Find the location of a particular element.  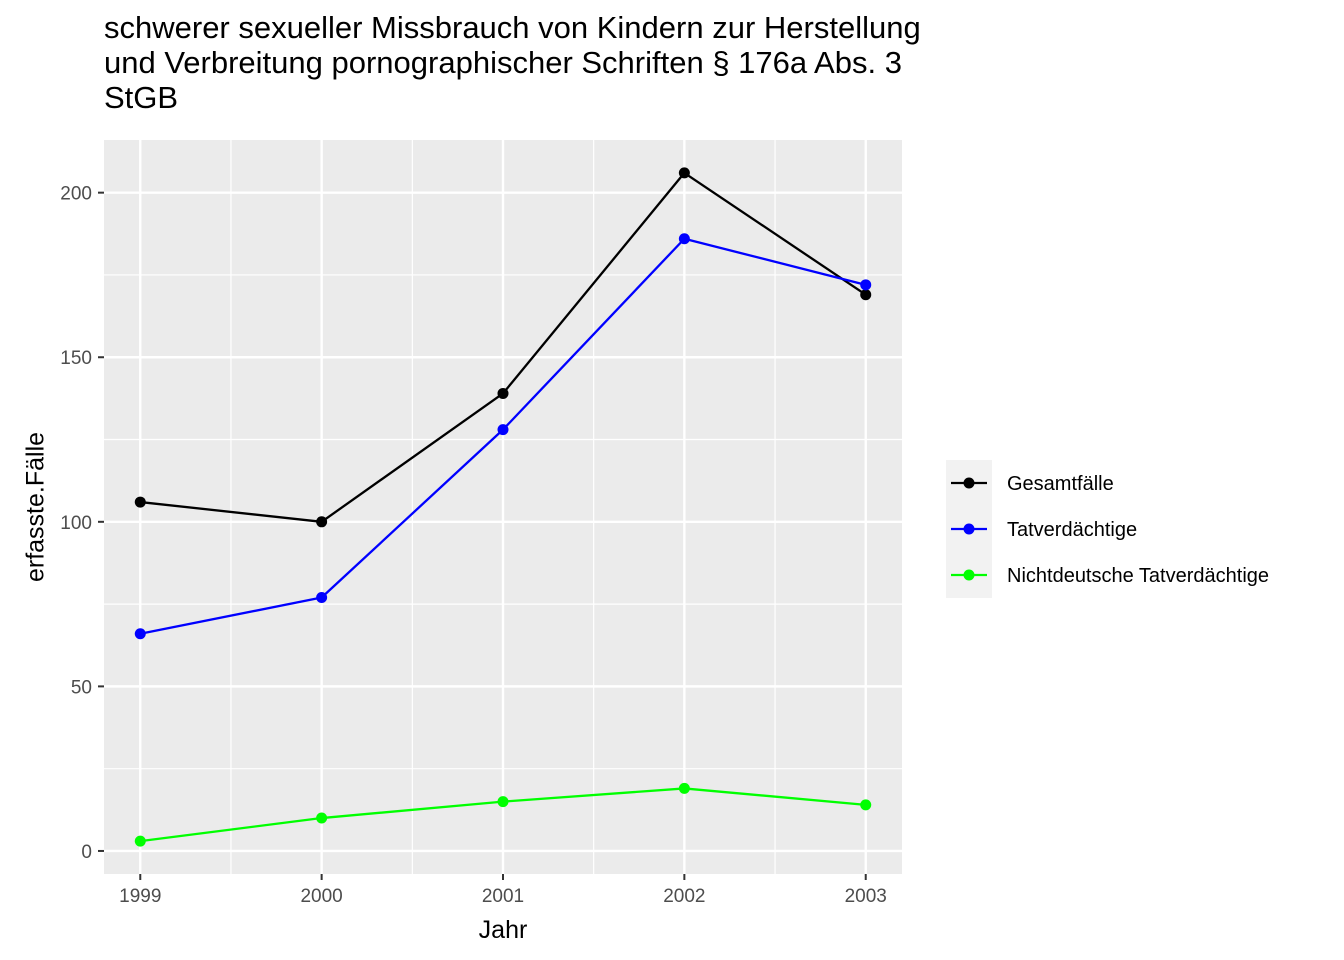

legend-label: Nichtdeutsche Tatverdächtige is located at coordinates (1138, 576).